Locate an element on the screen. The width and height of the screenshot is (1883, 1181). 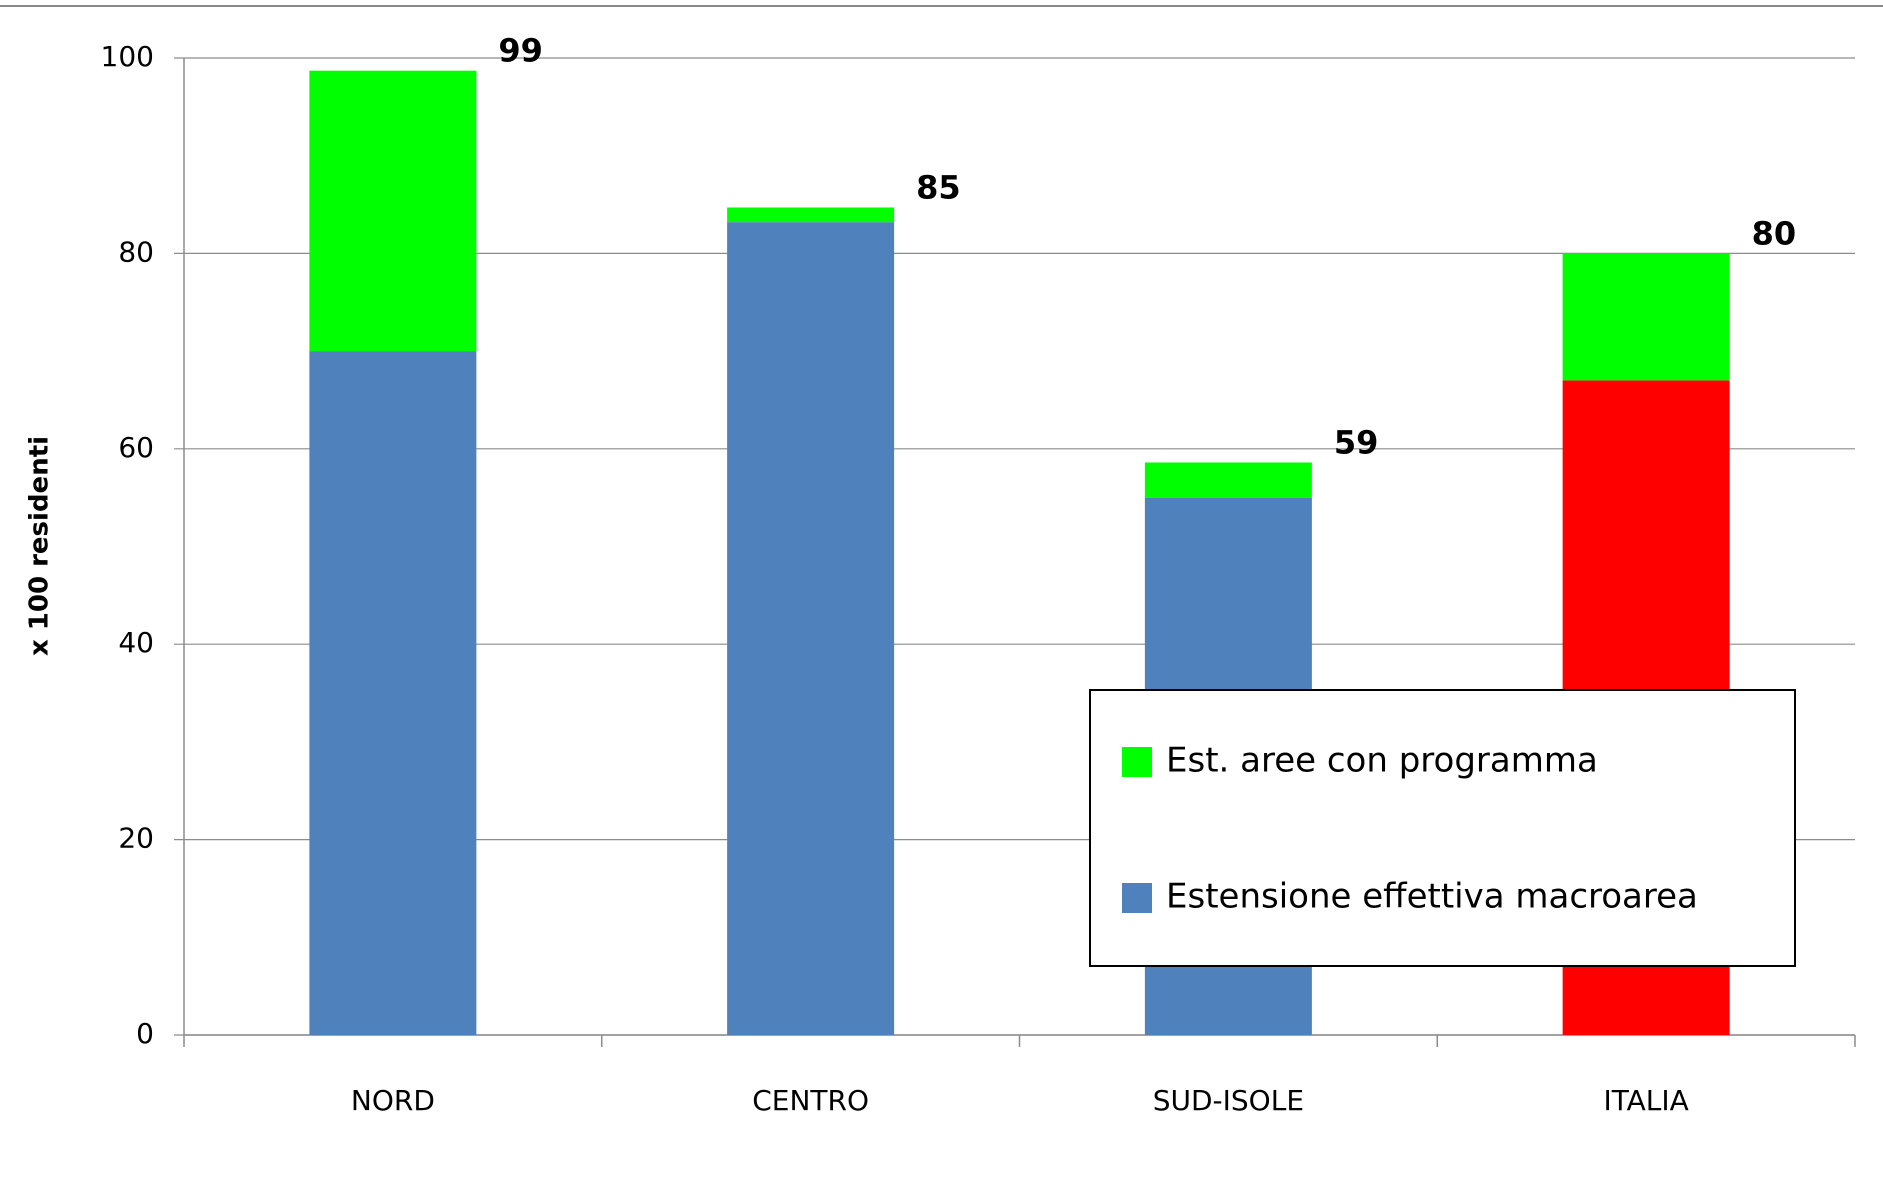
x-tick-label: SUD-ISOLE is located at coordinates (1228, 1100).